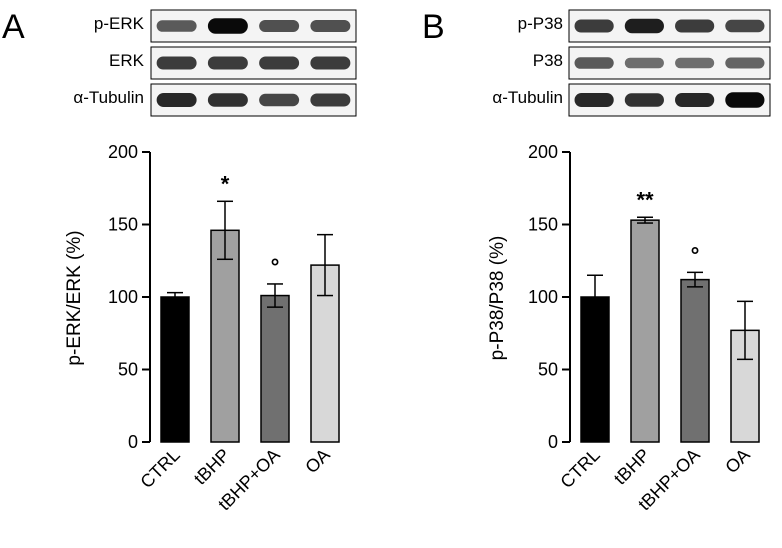 Image resolution: width=782 pixels, height=548 pixels. What do you see at coordinates (127, 60) in the screenshot?
I see `blot-label: ERK` at bounding box center [127, 60].